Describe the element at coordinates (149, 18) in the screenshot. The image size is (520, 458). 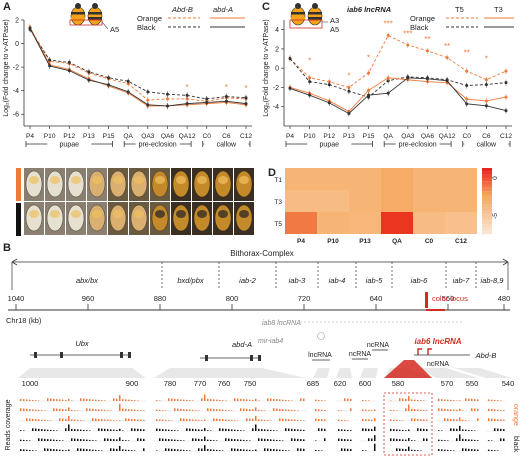
I see `legend-label: Orange` at that location.